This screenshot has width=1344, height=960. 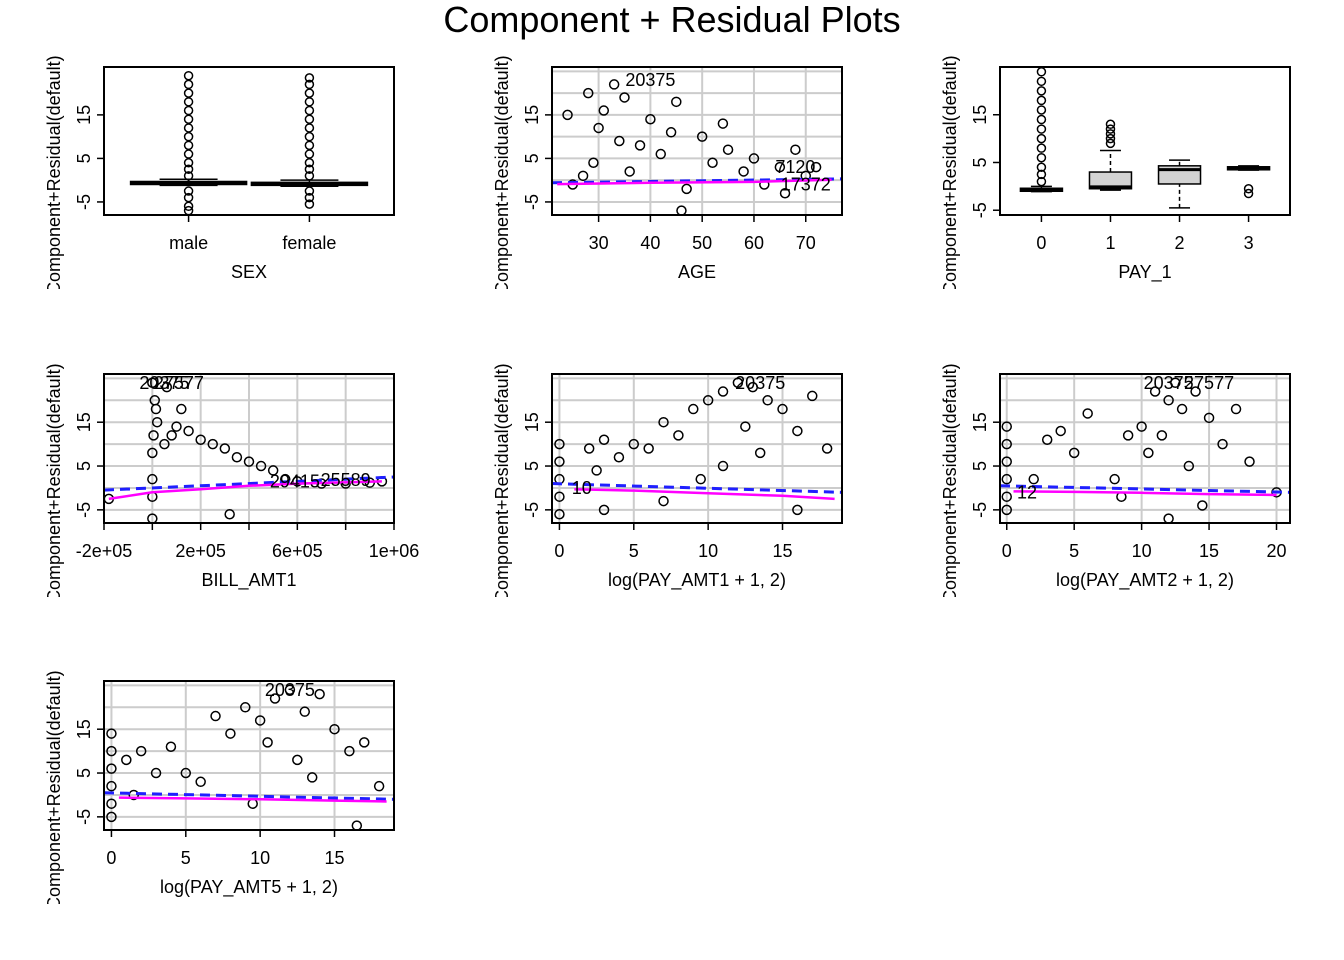 What do you see at coordinates (502, 172) in the screenshot?
I see `y-axis-label-group: Component+Residual(default)` at bounding box center [502, 172].